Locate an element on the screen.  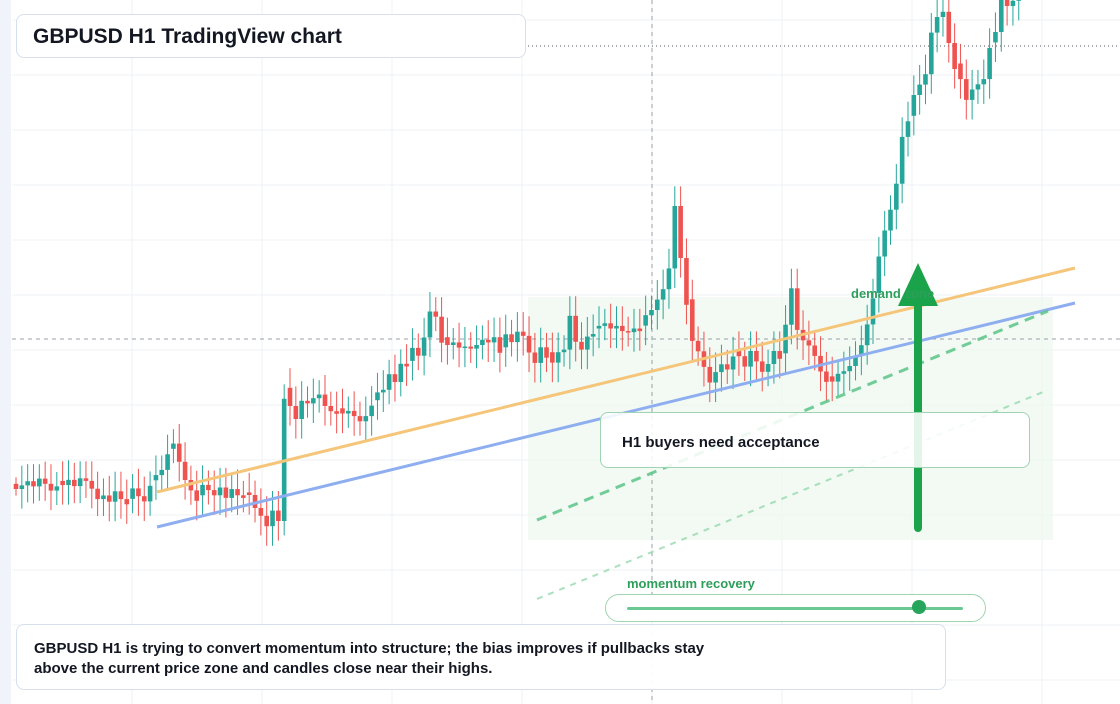
slider-thumb is located at coordinates (919, 607).